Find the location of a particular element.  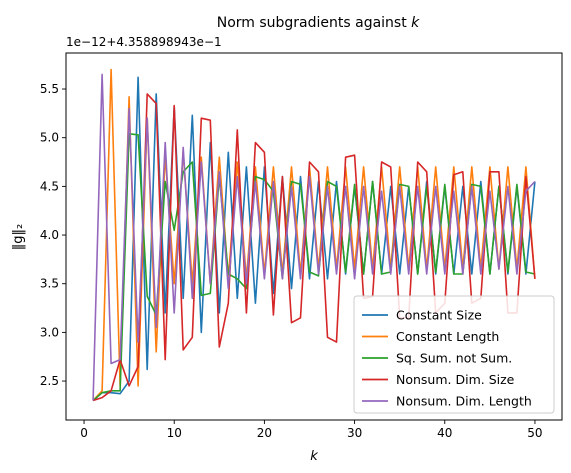

x-axis-label: k is located at coordinates (314, 456).